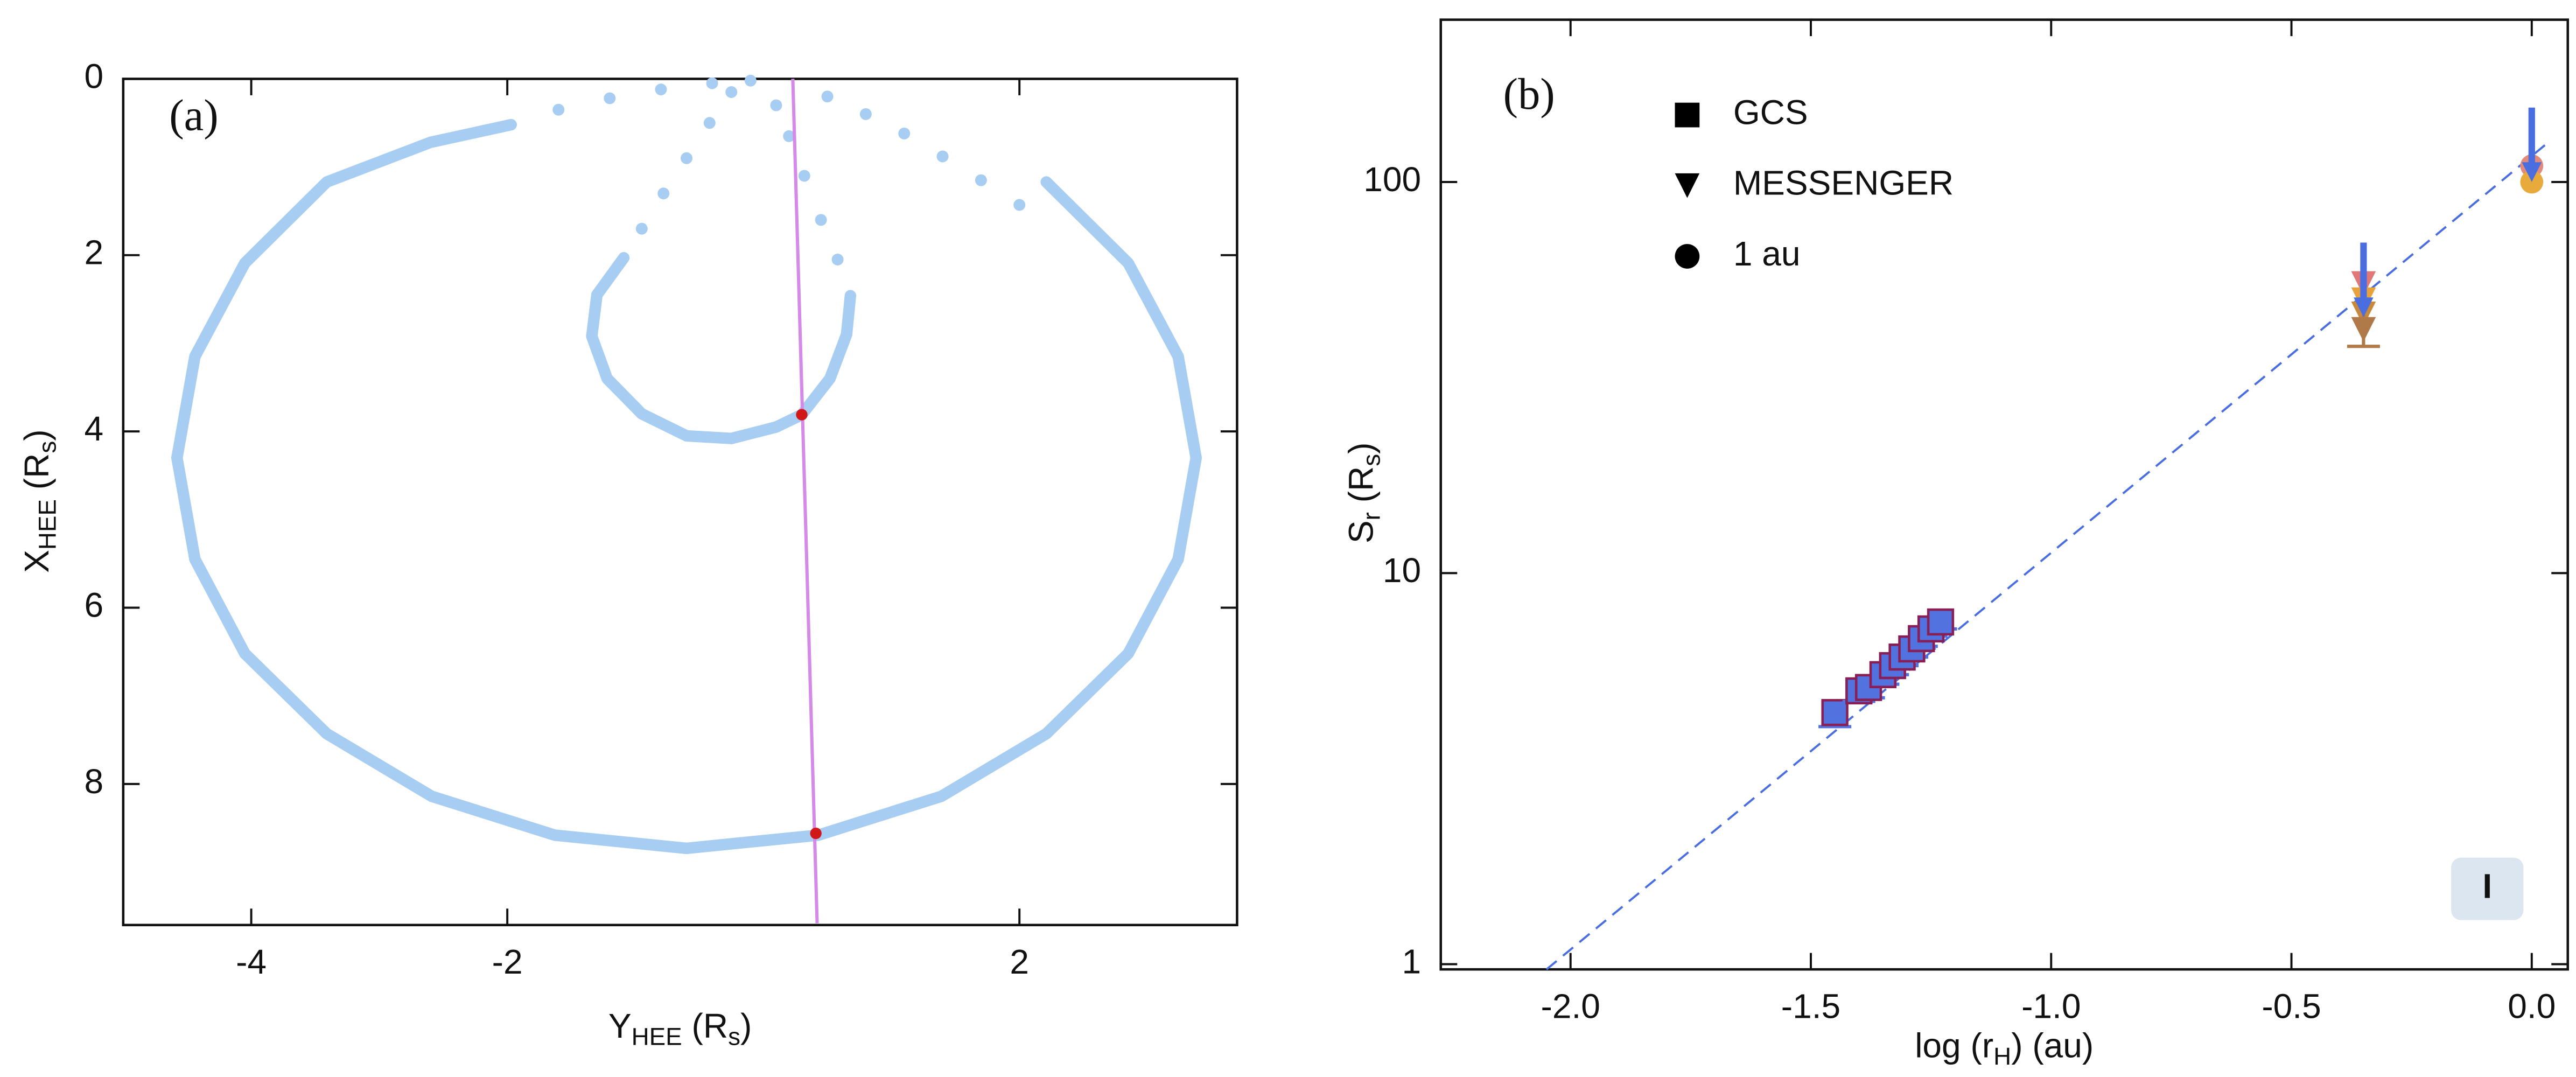  Describe the element at coordinates (1371, 516) in the screenshot. I see `y-axis-label-part: r` at that location.